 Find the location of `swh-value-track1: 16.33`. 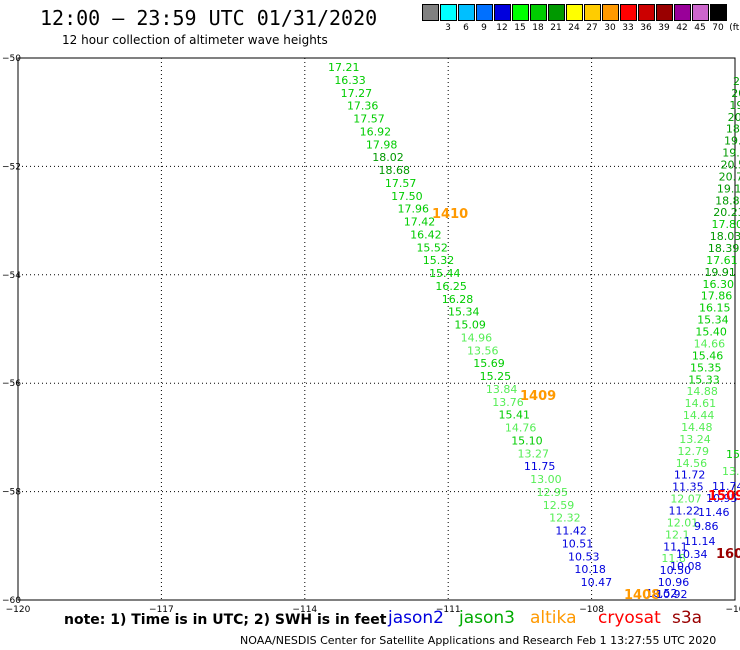

swh-value-track1: 16.33 is located at coordinates (350, 80).